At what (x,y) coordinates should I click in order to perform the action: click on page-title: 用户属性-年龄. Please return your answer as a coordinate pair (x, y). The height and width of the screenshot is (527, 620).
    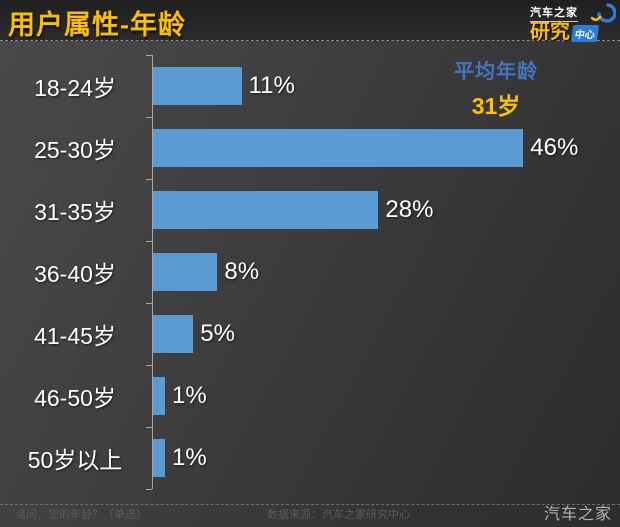
    Looking at the image, I should click on (97, 25).